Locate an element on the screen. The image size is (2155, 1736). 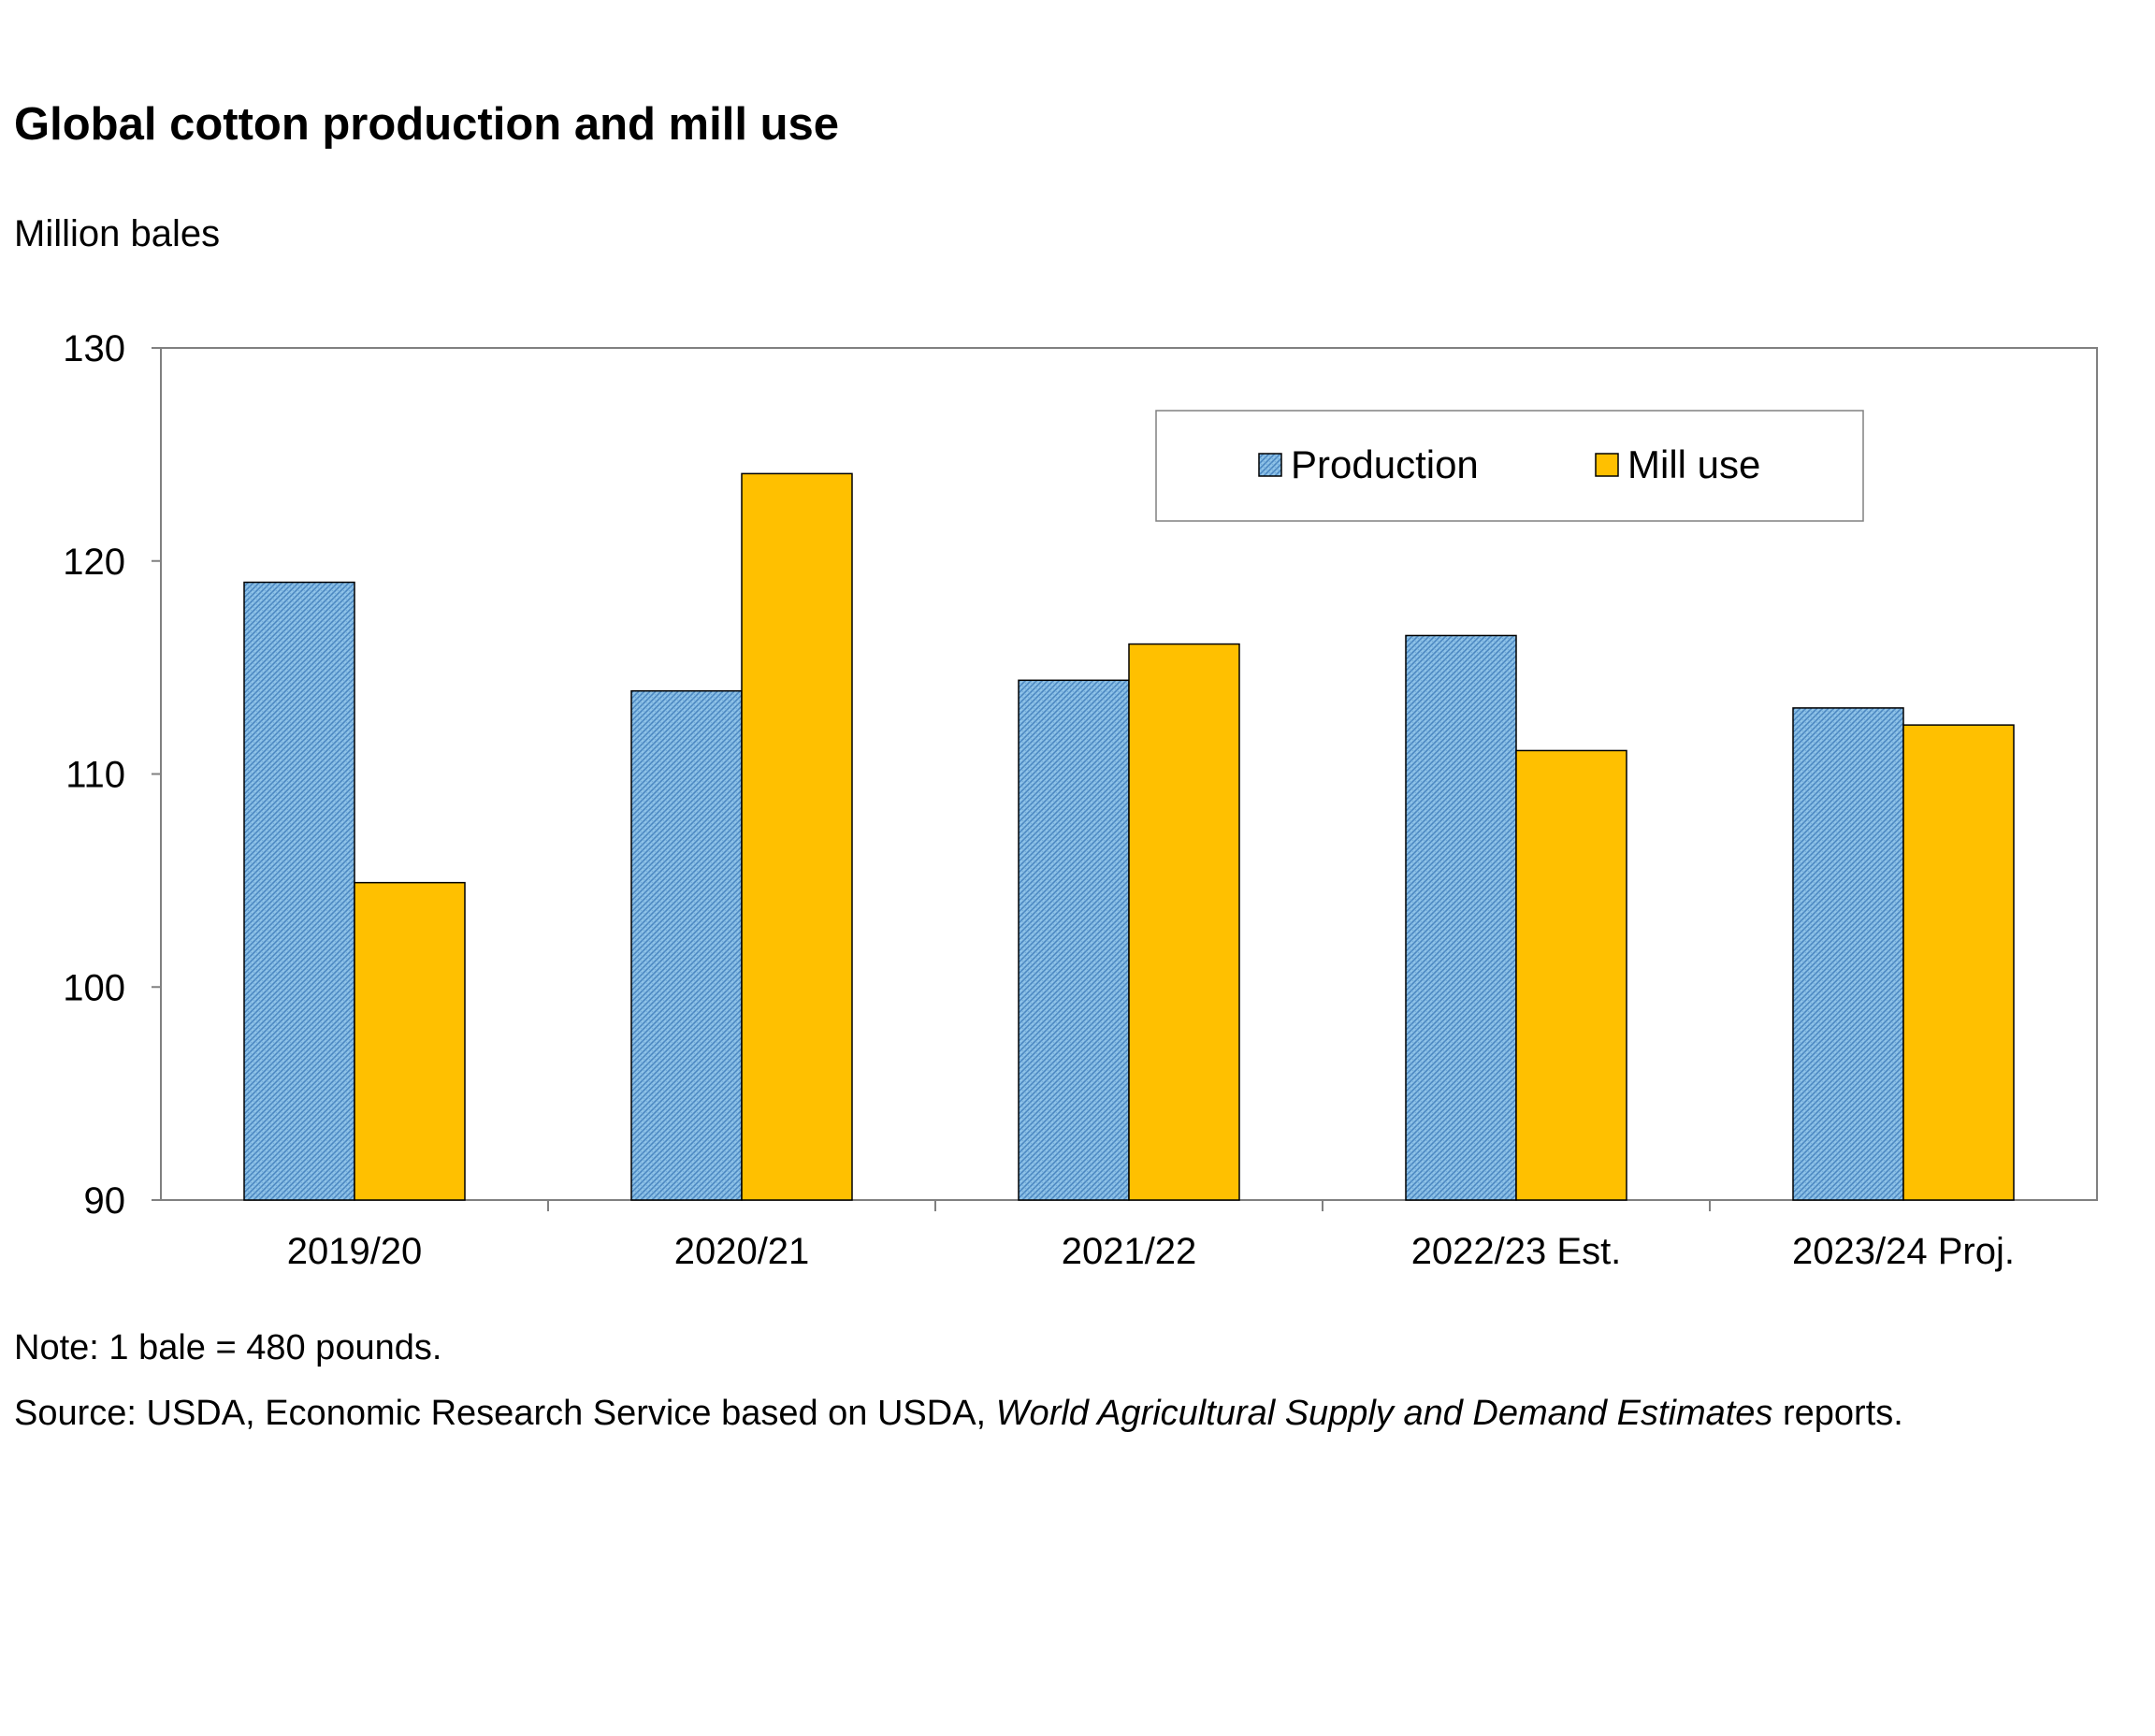
y-axis-ticks: 90 100 110 120 130 is located at coordinates (112, 775).